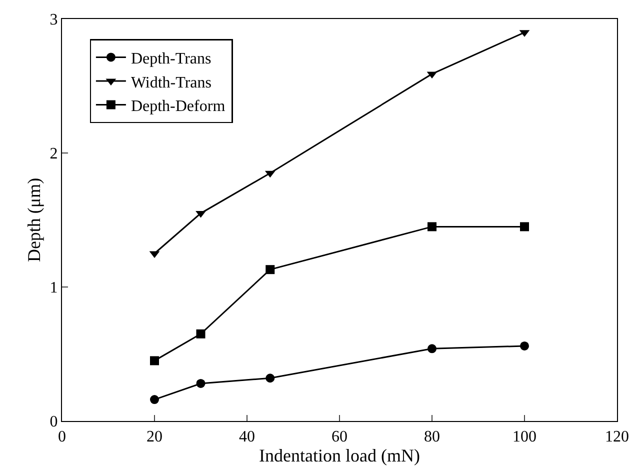 This screenshot has height=473, width=642. I want to click on y-tick-label: 1, so click(54, 288).